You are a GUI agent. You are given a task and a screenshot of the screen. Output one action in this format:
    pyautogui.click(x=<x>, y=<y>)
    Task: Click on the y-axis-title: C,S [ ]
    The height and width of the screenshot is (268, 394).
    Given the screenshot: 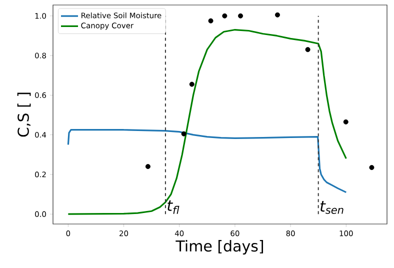 What is the action you would take?
    pyautogui.click(x=24, y=114)
    